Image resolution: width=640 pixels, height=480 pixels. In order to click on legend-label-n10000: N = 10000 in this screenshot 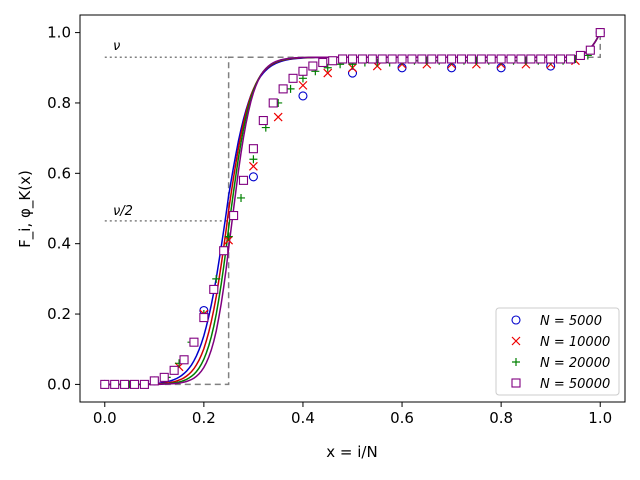, I will do `click(575, 342)`.